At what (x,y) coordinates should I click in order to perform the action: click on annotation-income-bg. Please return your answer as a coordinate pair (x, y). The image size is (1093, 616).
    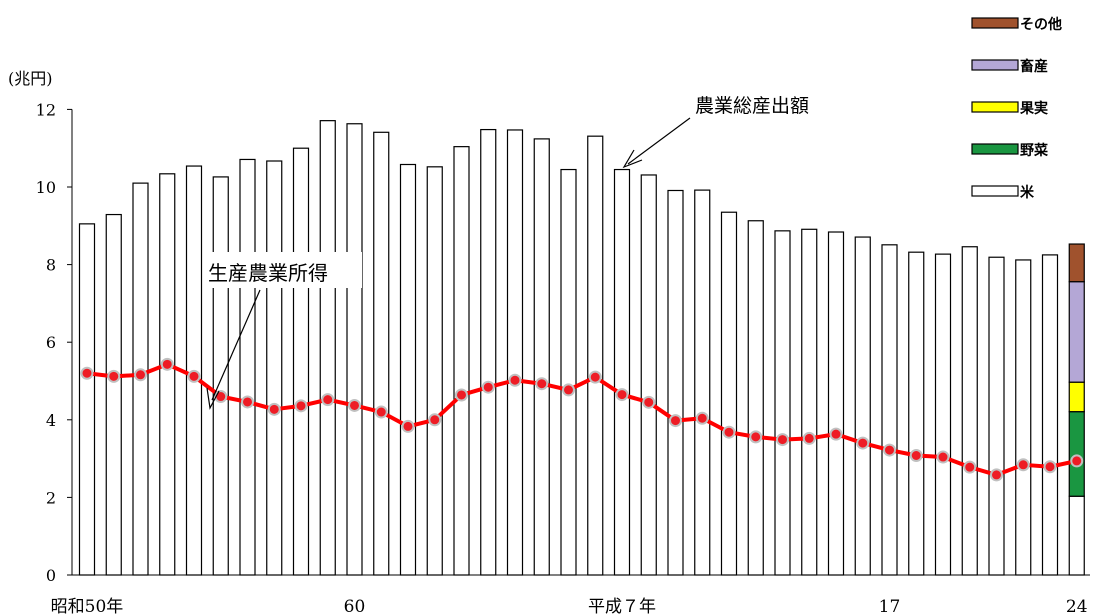
    Looking at the image, I should click on (283, 270).